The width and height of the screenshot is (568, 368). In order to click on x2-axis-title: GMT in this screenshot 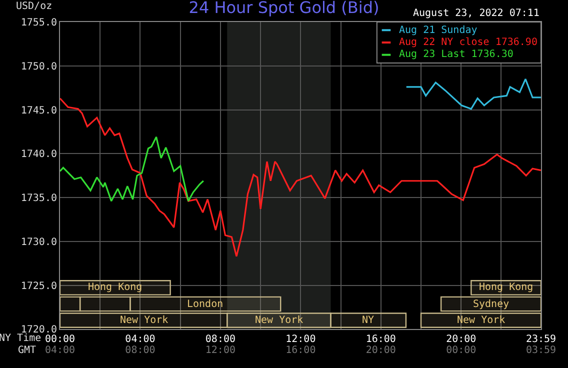, I will do `click(27, 350)`.